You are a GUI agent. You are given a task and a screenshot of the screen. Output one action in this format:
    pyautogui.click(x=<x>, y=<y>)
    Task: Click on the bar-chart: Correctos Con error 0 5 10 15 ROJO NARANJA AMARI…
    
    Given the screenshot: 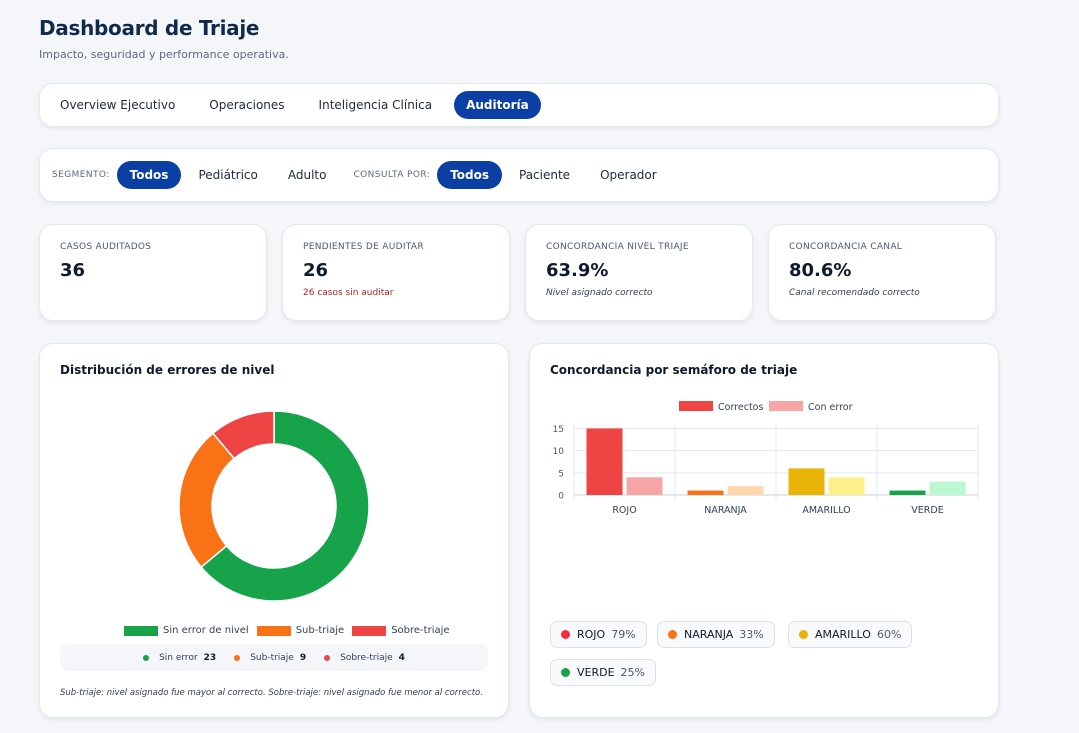 What is the action you would take?
    pyautogui.click(x=766, y=458)
    